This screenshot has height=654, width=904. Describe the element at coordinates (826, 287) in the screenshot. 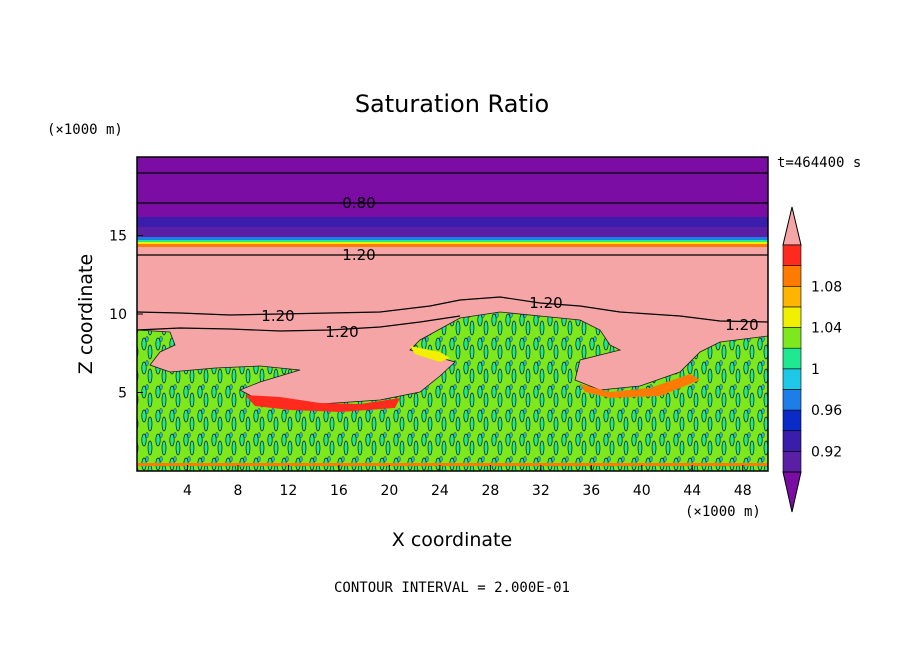

I see `colorbar-tick-label: 1.08` at that location.